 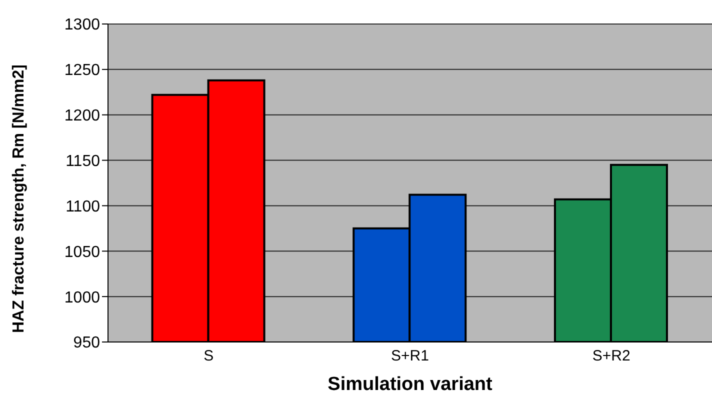 I want to click on y-tick-label: 1250, so click(x=82, y=71).